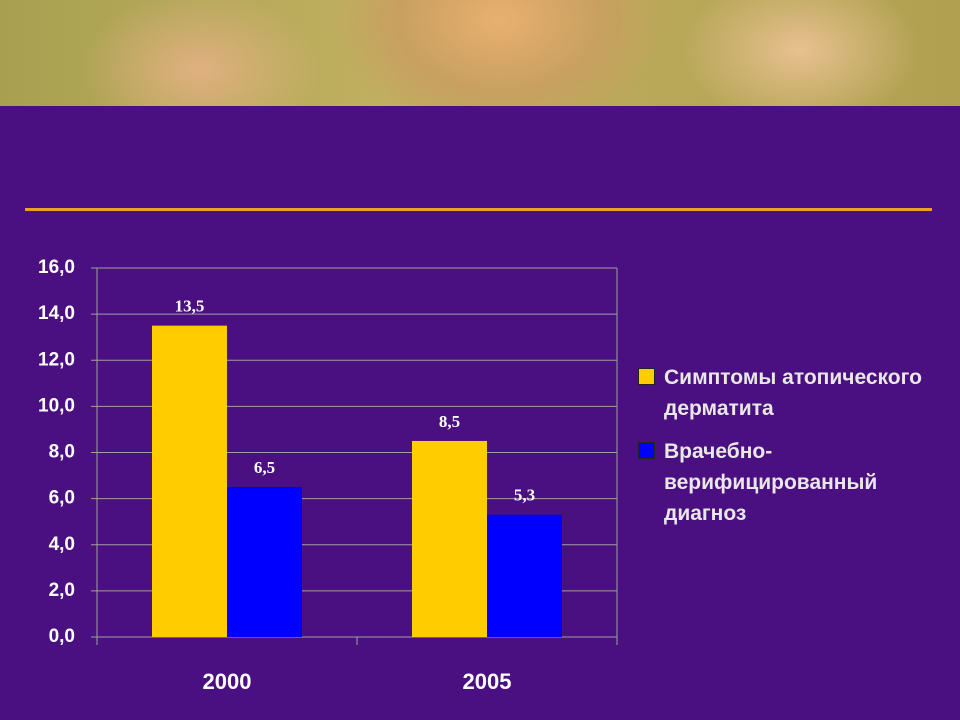 The height and width of the screenshot is (720, 960). What do you see at coordinates (227, 681) in the screenshot?
I see `x-tick-label: 2000` at bounding box center [227, 681].